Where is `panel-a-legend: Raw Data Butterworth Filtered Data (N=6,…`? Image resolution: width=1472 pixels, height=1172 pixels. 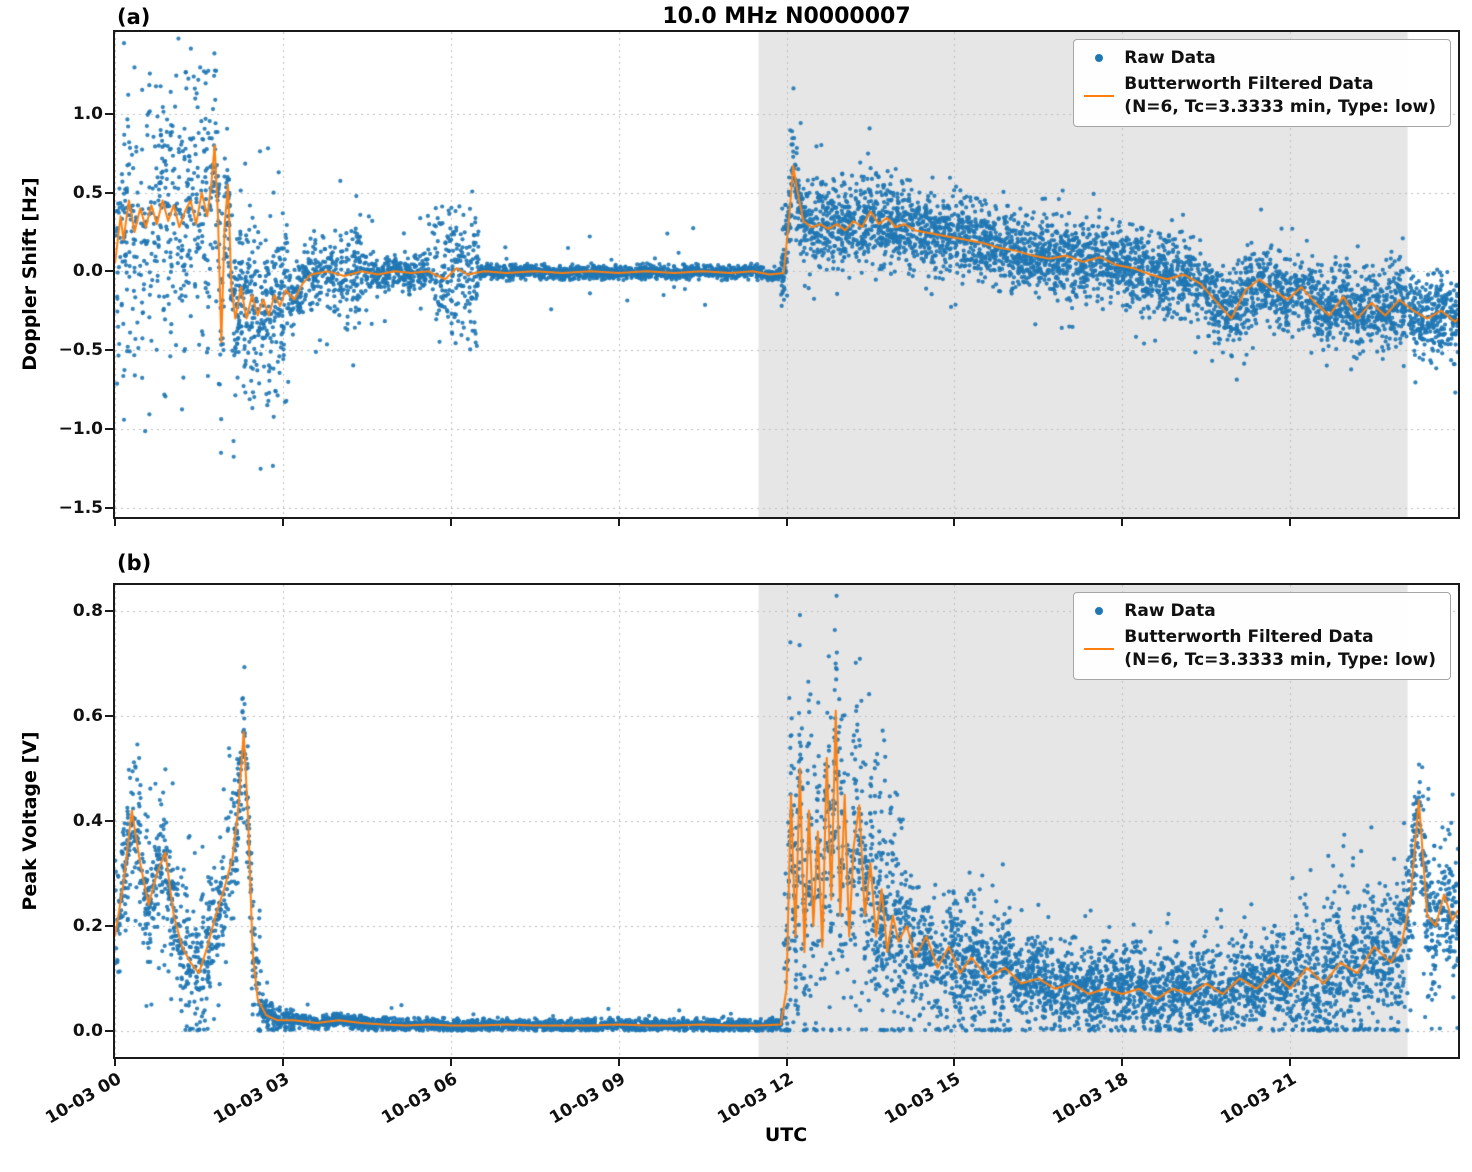
panel-a-legend: Raw Data Butterworth Filtered Data (N=6,… is located at coordinates (1262, 83).